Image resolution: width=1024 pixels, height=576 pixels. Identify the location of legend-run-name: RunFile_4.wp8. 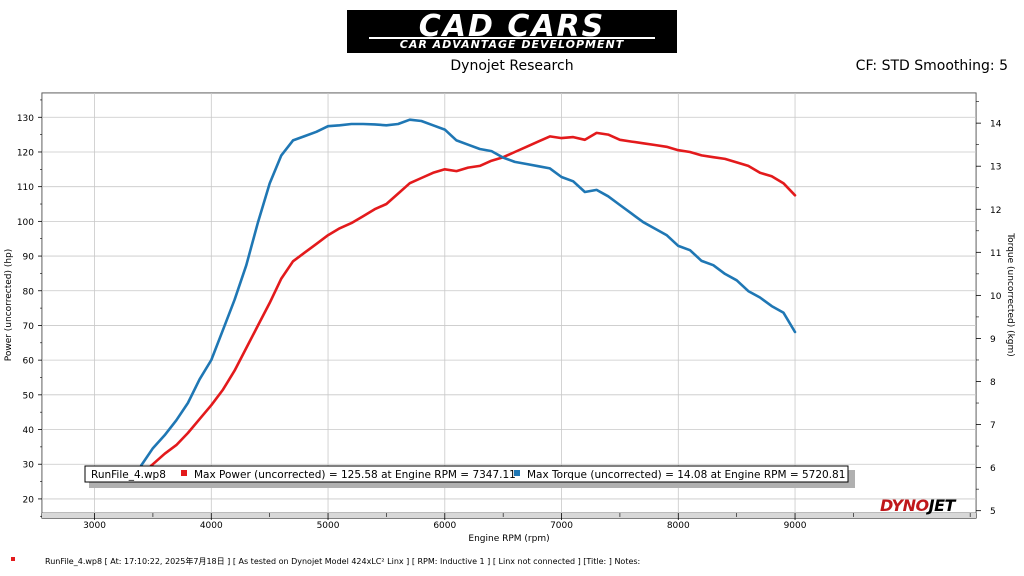
(128, 475).